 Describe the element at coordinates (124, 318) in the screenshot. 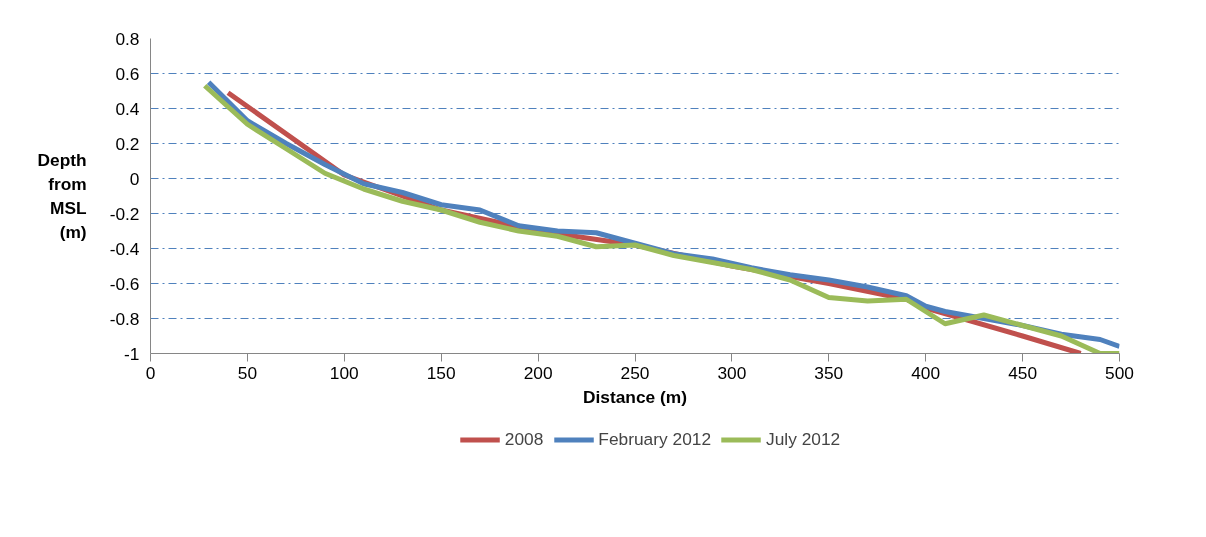

I see `y-tick-label: -0.8` at that location.